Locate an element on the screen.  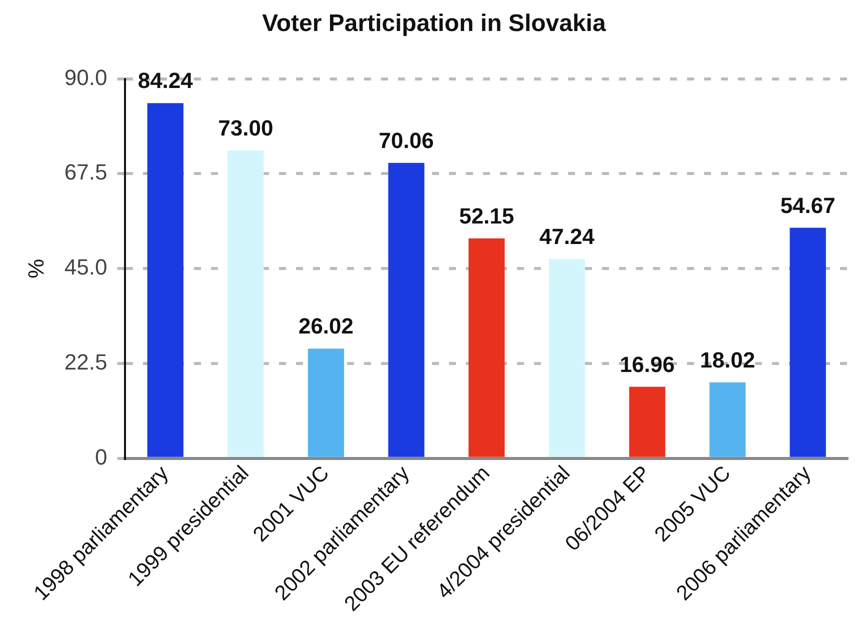
data-label: 70.06 is located at coordinates (406, 140).